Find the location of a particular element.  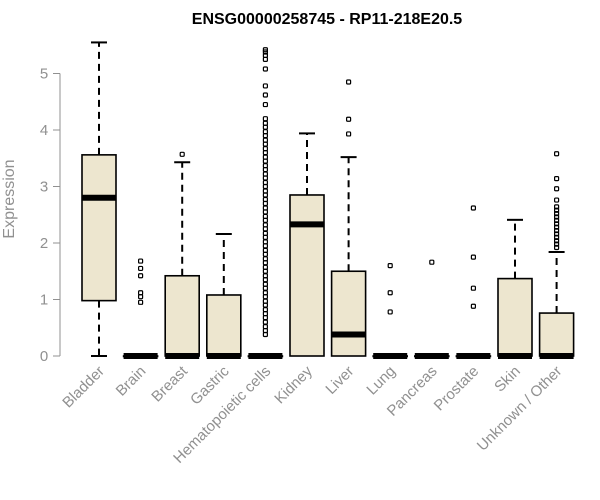

x-tick-label: Bladder is located at coordinates (83, 387).